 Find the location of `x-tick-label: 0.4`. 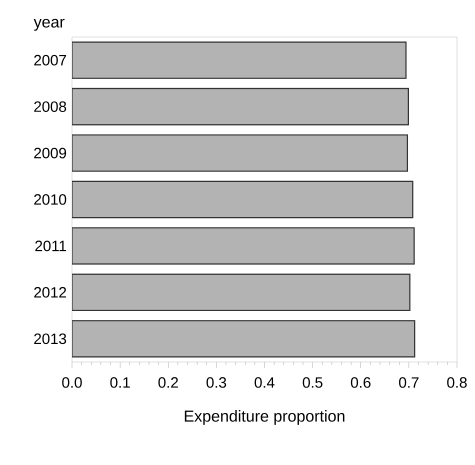

x-tick-label: 0.4 is located at coordinates (264, 382).